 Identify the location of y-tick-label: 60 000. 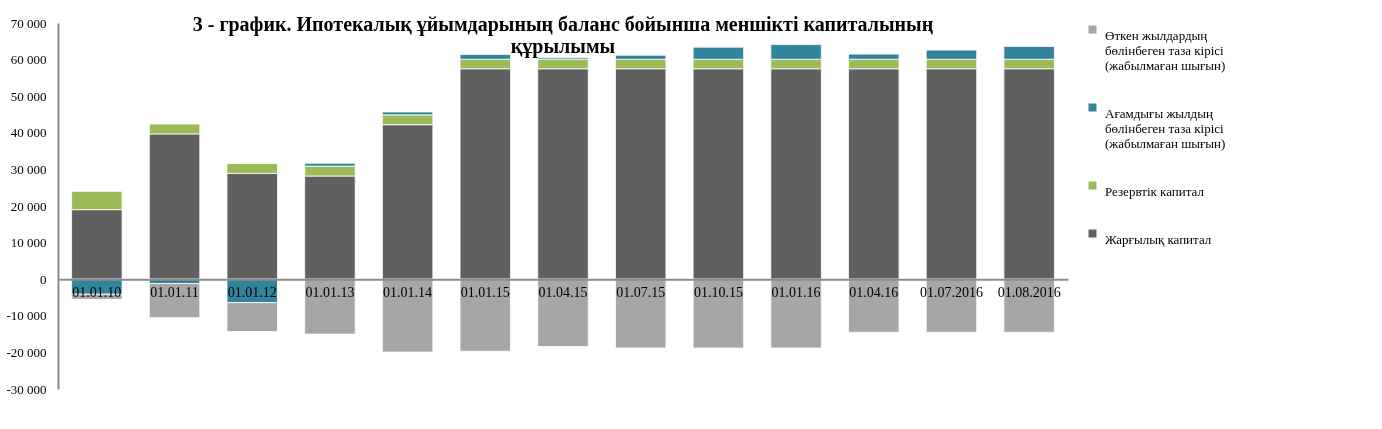
(28, 60).